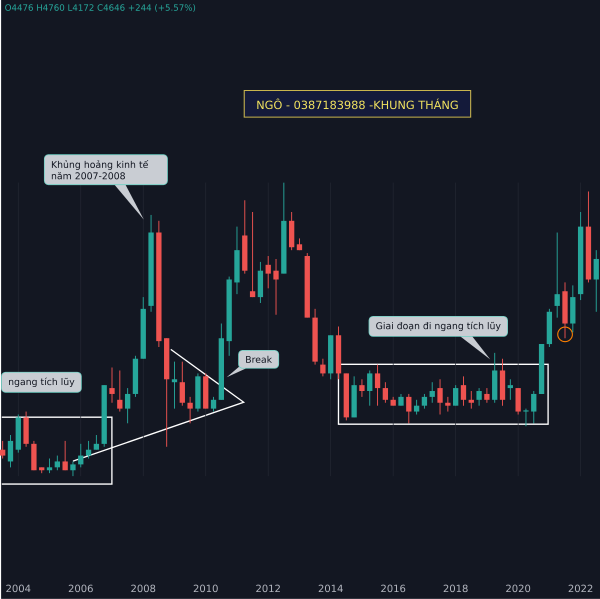  What do you see at coordinates (259, 359) in the screenshot?
I see `annotation: Break` at bounding box center [259, 359].